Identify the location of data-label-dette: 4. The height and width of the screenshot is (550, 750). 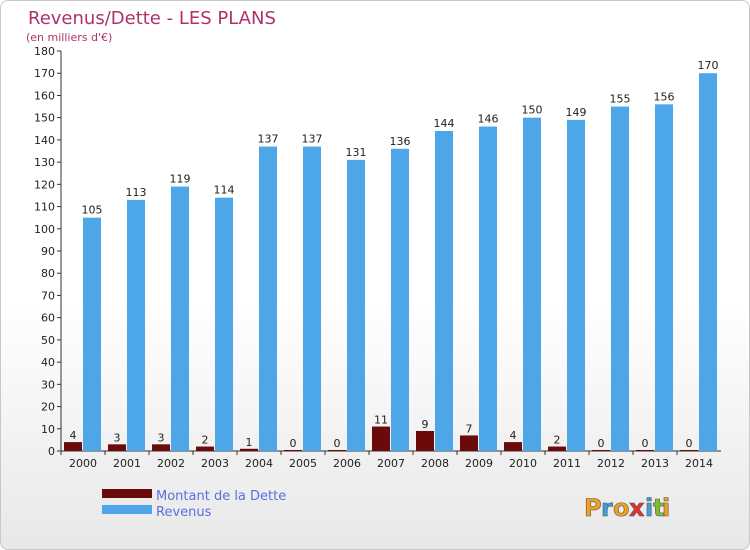
(513, 435).